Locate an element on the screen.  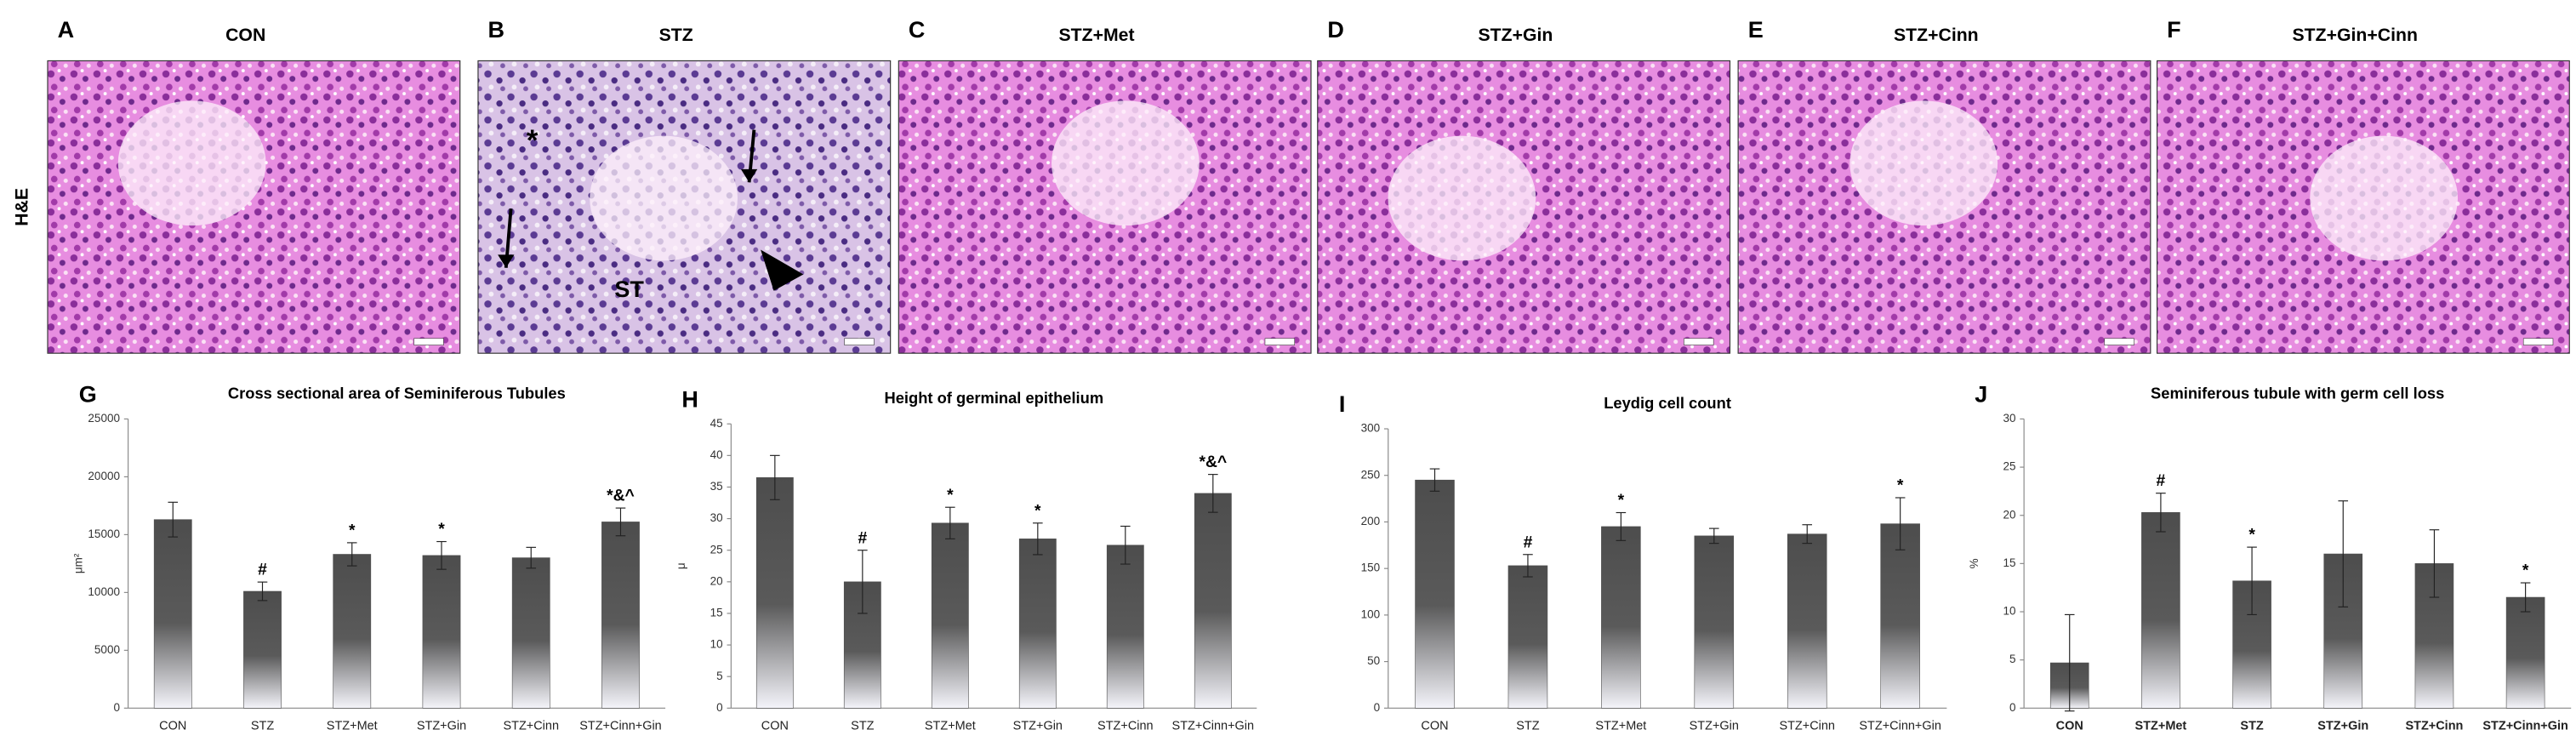
y-tick-label: 15 is located at coordinates (716, 613).